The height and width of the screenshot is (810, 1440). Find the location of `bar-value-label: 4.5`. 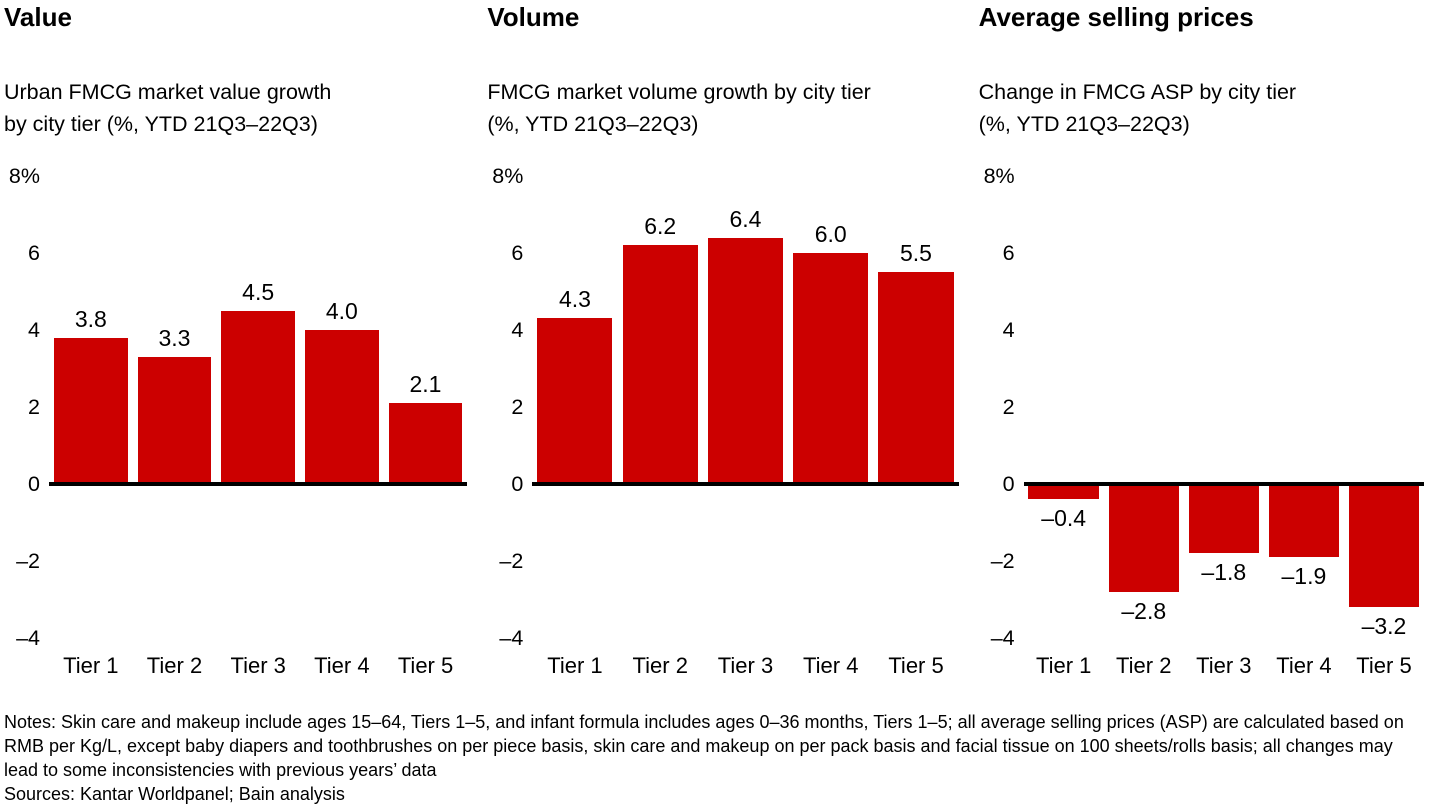

bar-value-label: 4.5 is located at coordinates (258, 291).